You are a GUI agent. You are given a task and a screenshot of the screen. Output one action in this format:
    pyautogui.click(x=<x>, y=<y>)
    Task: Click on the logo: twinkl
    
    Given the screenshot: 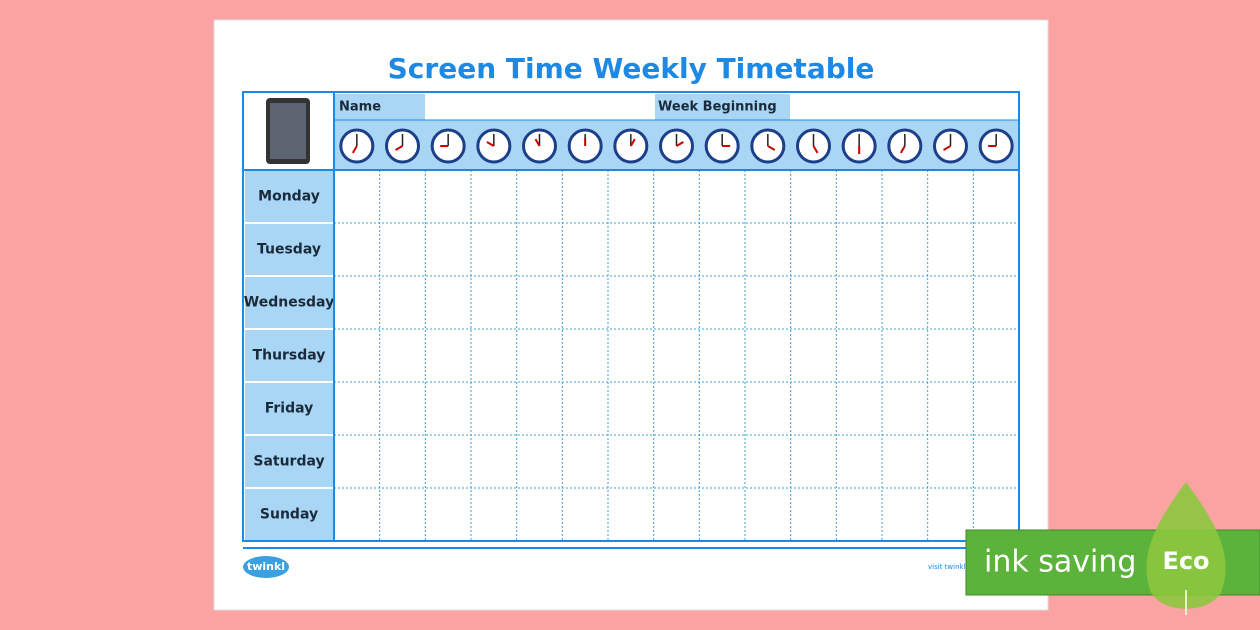 What is the action you would take?
    pyautogui.click(x=266, y=566)
    